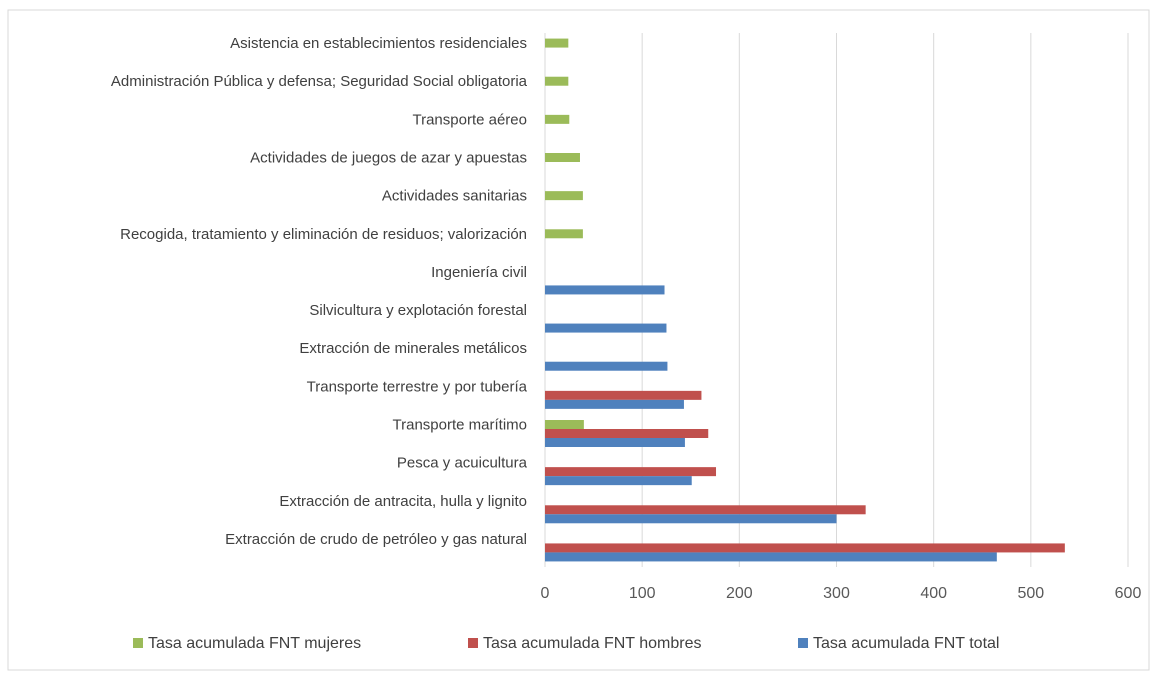 This screenshot has height=673, width=1158. Describe the element at coordinates (417, 386) in the screenshot. I see `y-tick-label: Transporte terrestre y por tubería` at that location.